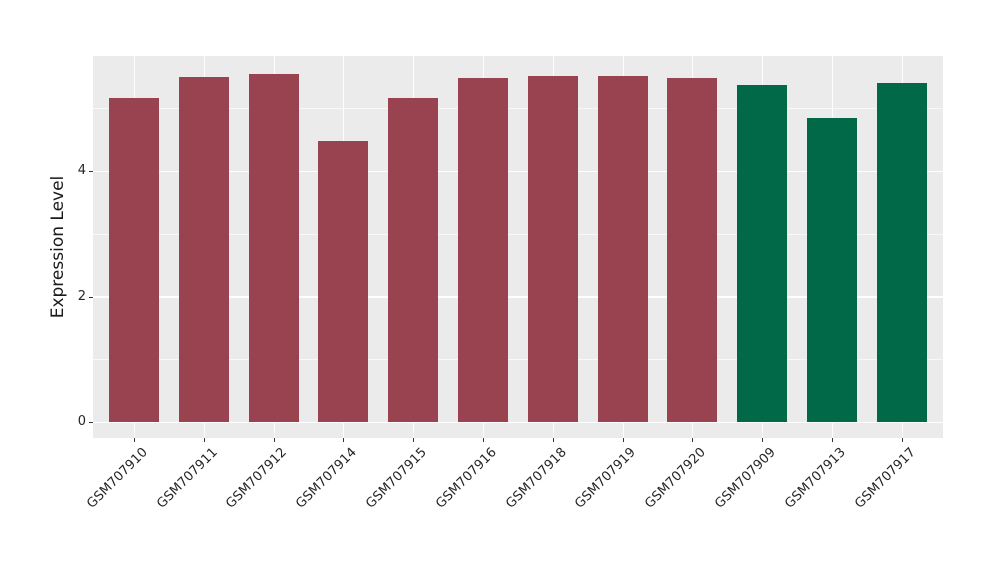 Image resolution: width=1000 pixels, height=580 pixels. I want to click on x-tick-label-GSM707909: GSM707909, so click(745, 478).